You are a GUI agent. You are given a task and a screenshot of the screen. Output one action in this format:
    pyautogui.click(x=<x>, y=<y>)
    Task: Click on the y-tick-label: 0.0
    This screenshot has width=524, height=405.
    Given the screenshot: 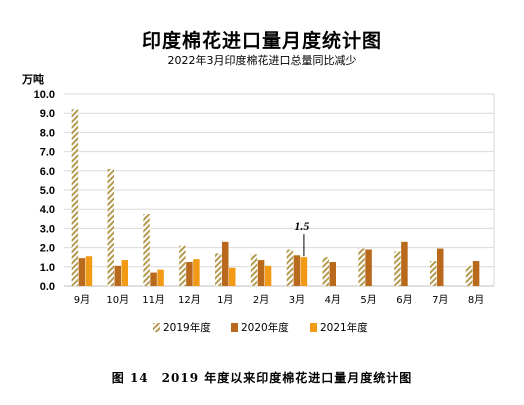 What is the action you would take?
    pyautogui.click(x=47, y=287)
    